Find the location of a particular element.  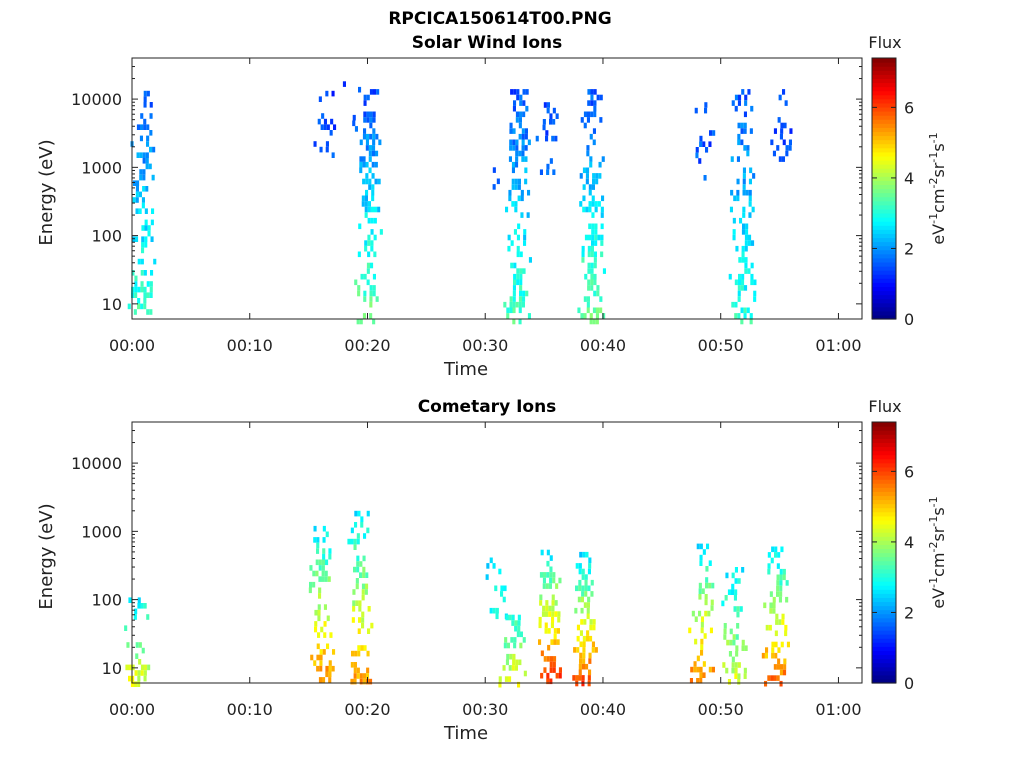

colorbar-tick-label: 6 is located at coordinates (909, 107).